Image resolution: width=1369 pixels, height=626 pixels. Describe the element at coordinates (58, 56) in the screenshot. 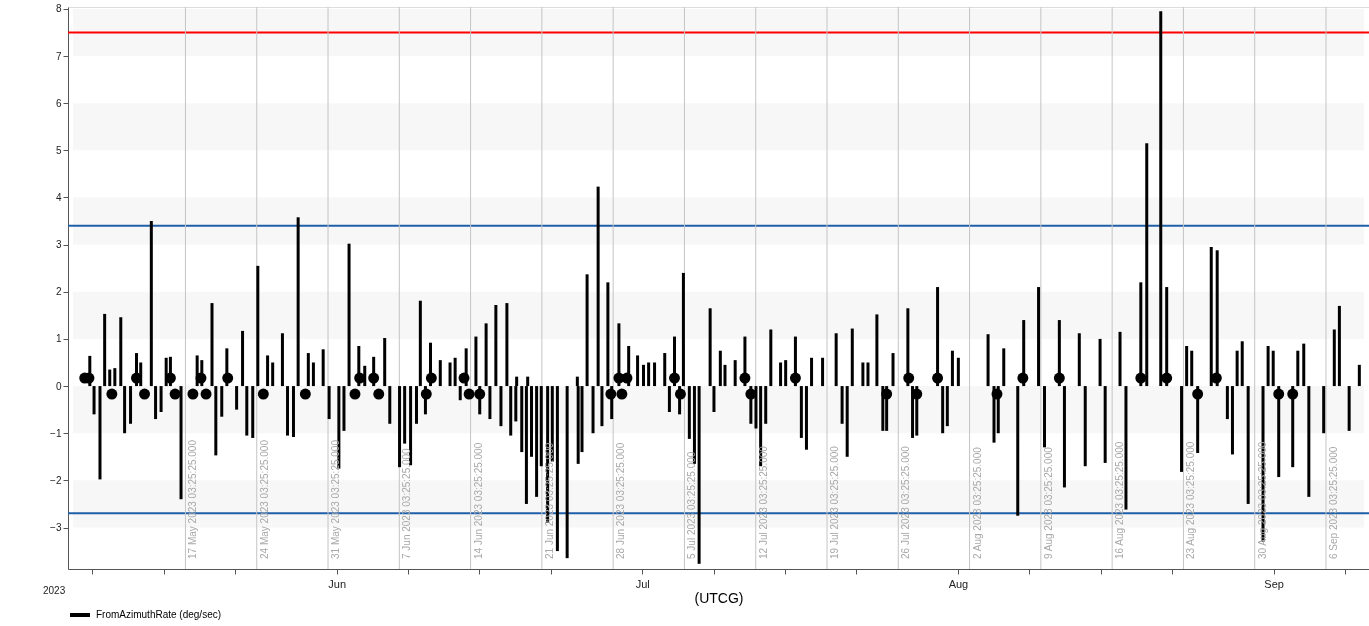

I see `y-tick-label: 7` at that location.